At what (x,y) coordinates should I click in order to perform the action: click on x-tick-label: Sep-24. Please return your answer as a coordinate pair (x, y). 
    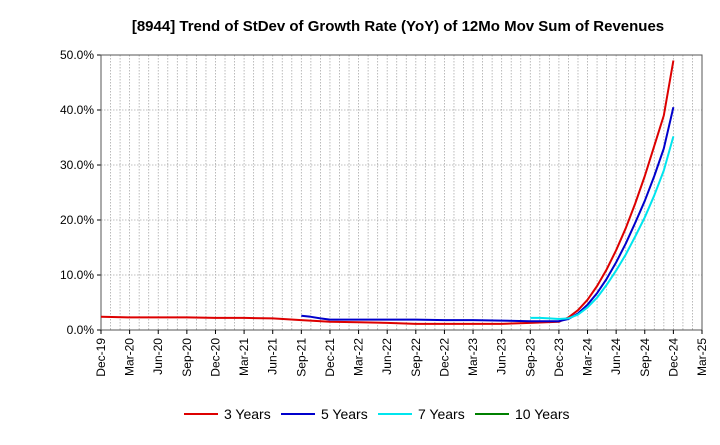
    Looking at the image, I should click on (645, 357).